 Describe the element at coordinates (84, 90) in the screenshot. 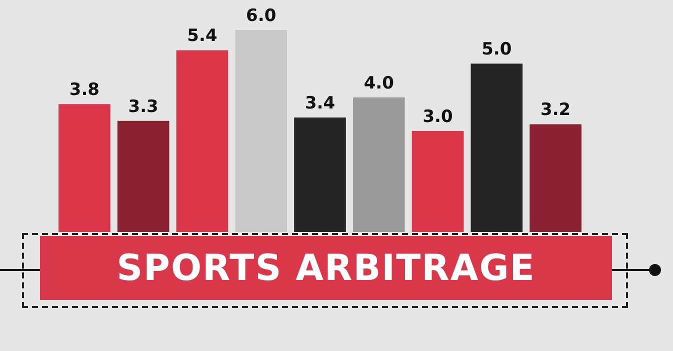

I see `data-label: 3.8` at that location.